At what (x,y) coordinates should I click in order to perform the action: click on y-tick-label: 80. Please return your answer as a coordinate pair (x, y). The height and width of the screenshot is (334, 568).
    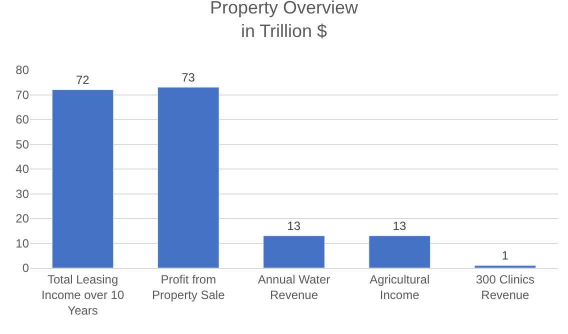
    Looking at the image, I should click on (23, 70).